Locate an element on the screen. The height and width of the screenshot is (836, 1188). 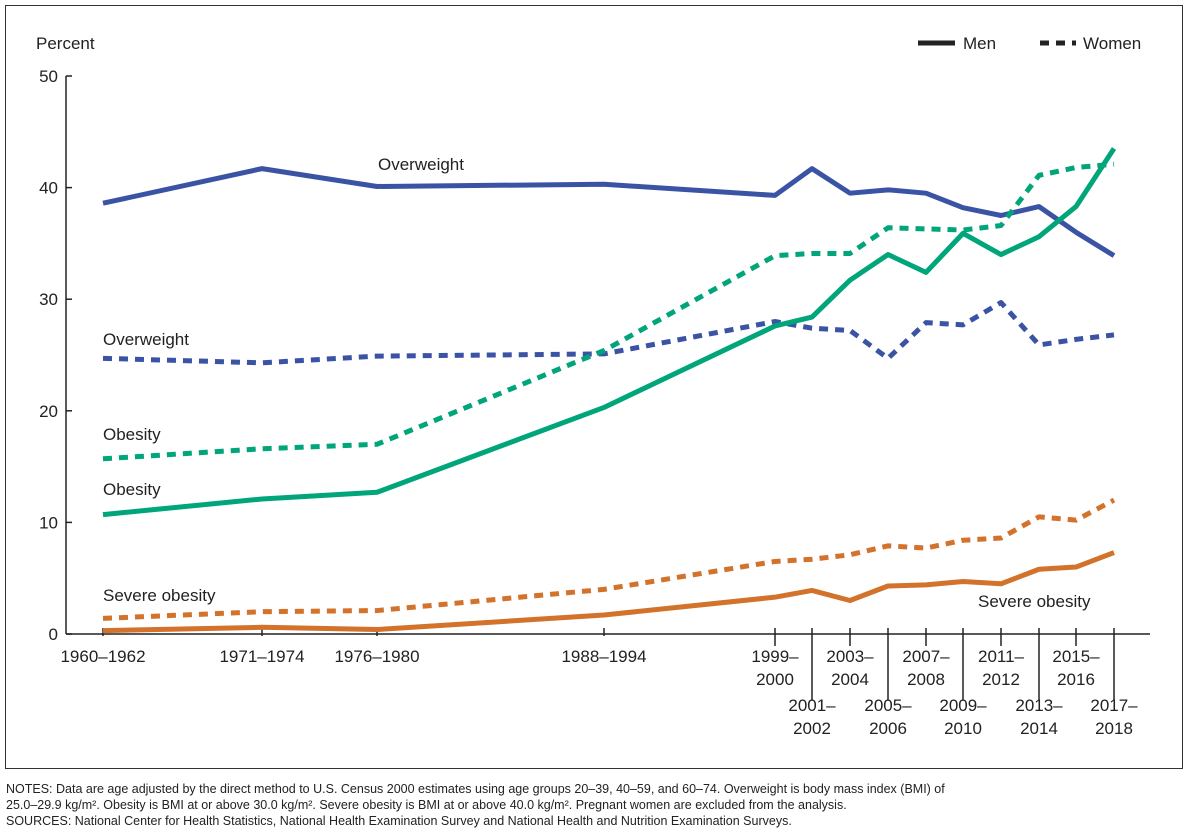
x-tick-label: 2011– is located at coordinates (1001, 656).